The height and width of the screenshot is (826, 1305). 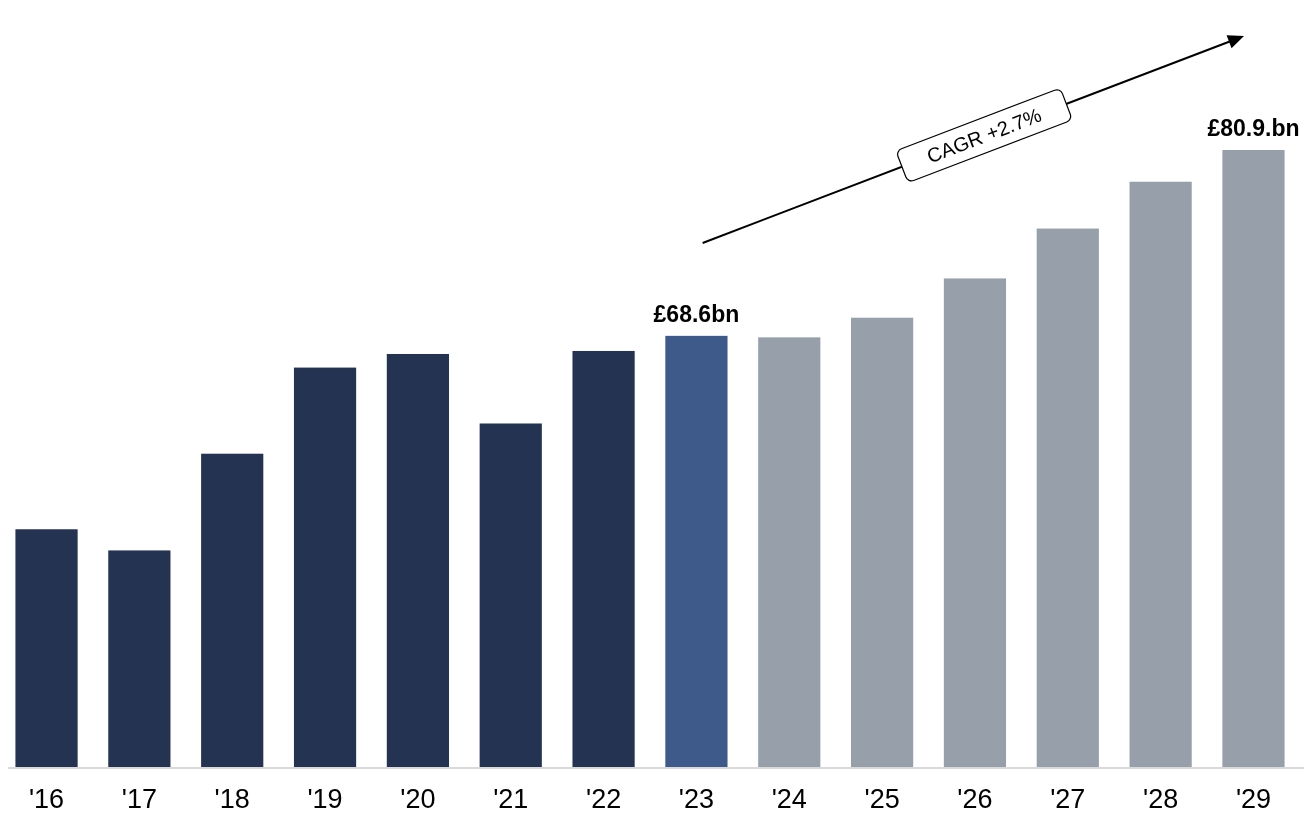 What do you see at coordinates (696, 799) in the screenshot?
I see `x-tick-label: '23` at bounding box center [696, 799].